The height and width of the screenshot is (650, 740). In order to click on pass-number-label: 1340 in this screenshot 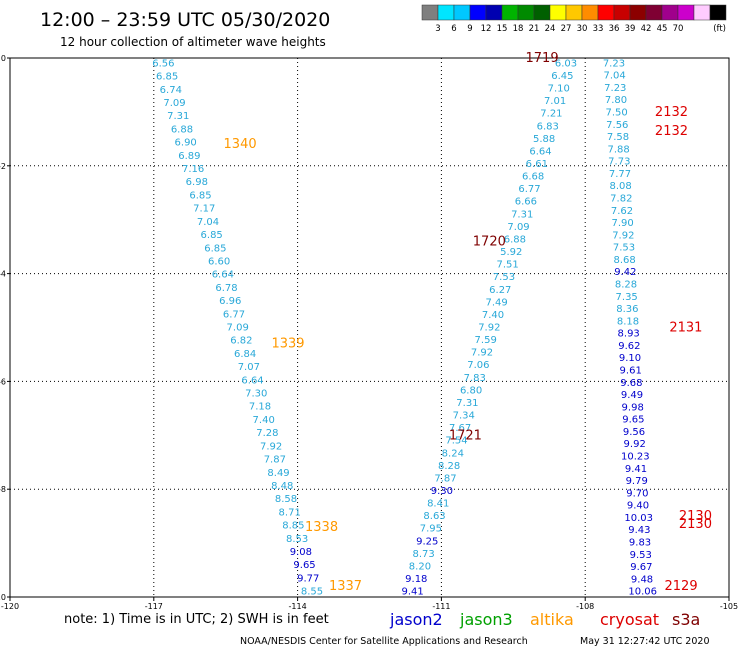, I will do `click(240, 144)`.